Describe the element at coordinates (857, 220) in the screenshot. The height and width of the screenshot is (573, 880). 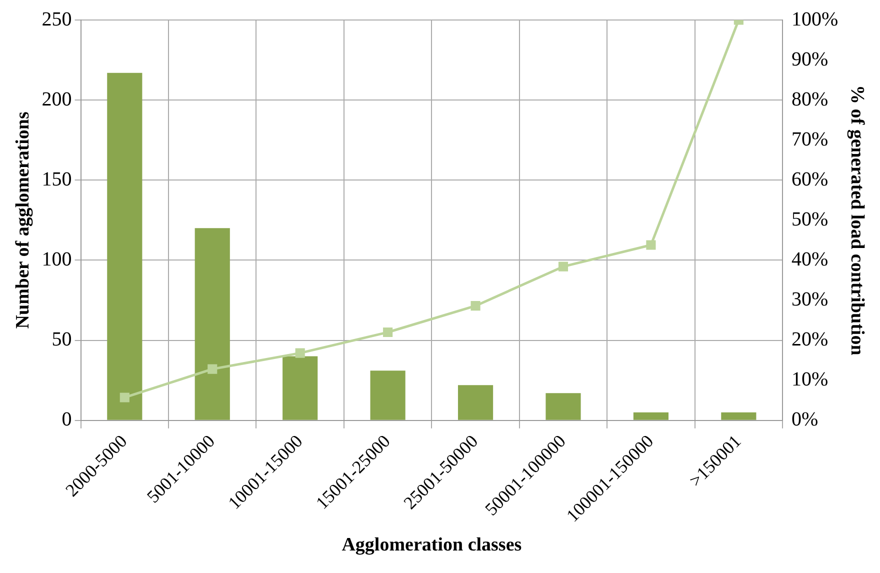
I see `y2-axis-title: % of generated load contribution` at that location.